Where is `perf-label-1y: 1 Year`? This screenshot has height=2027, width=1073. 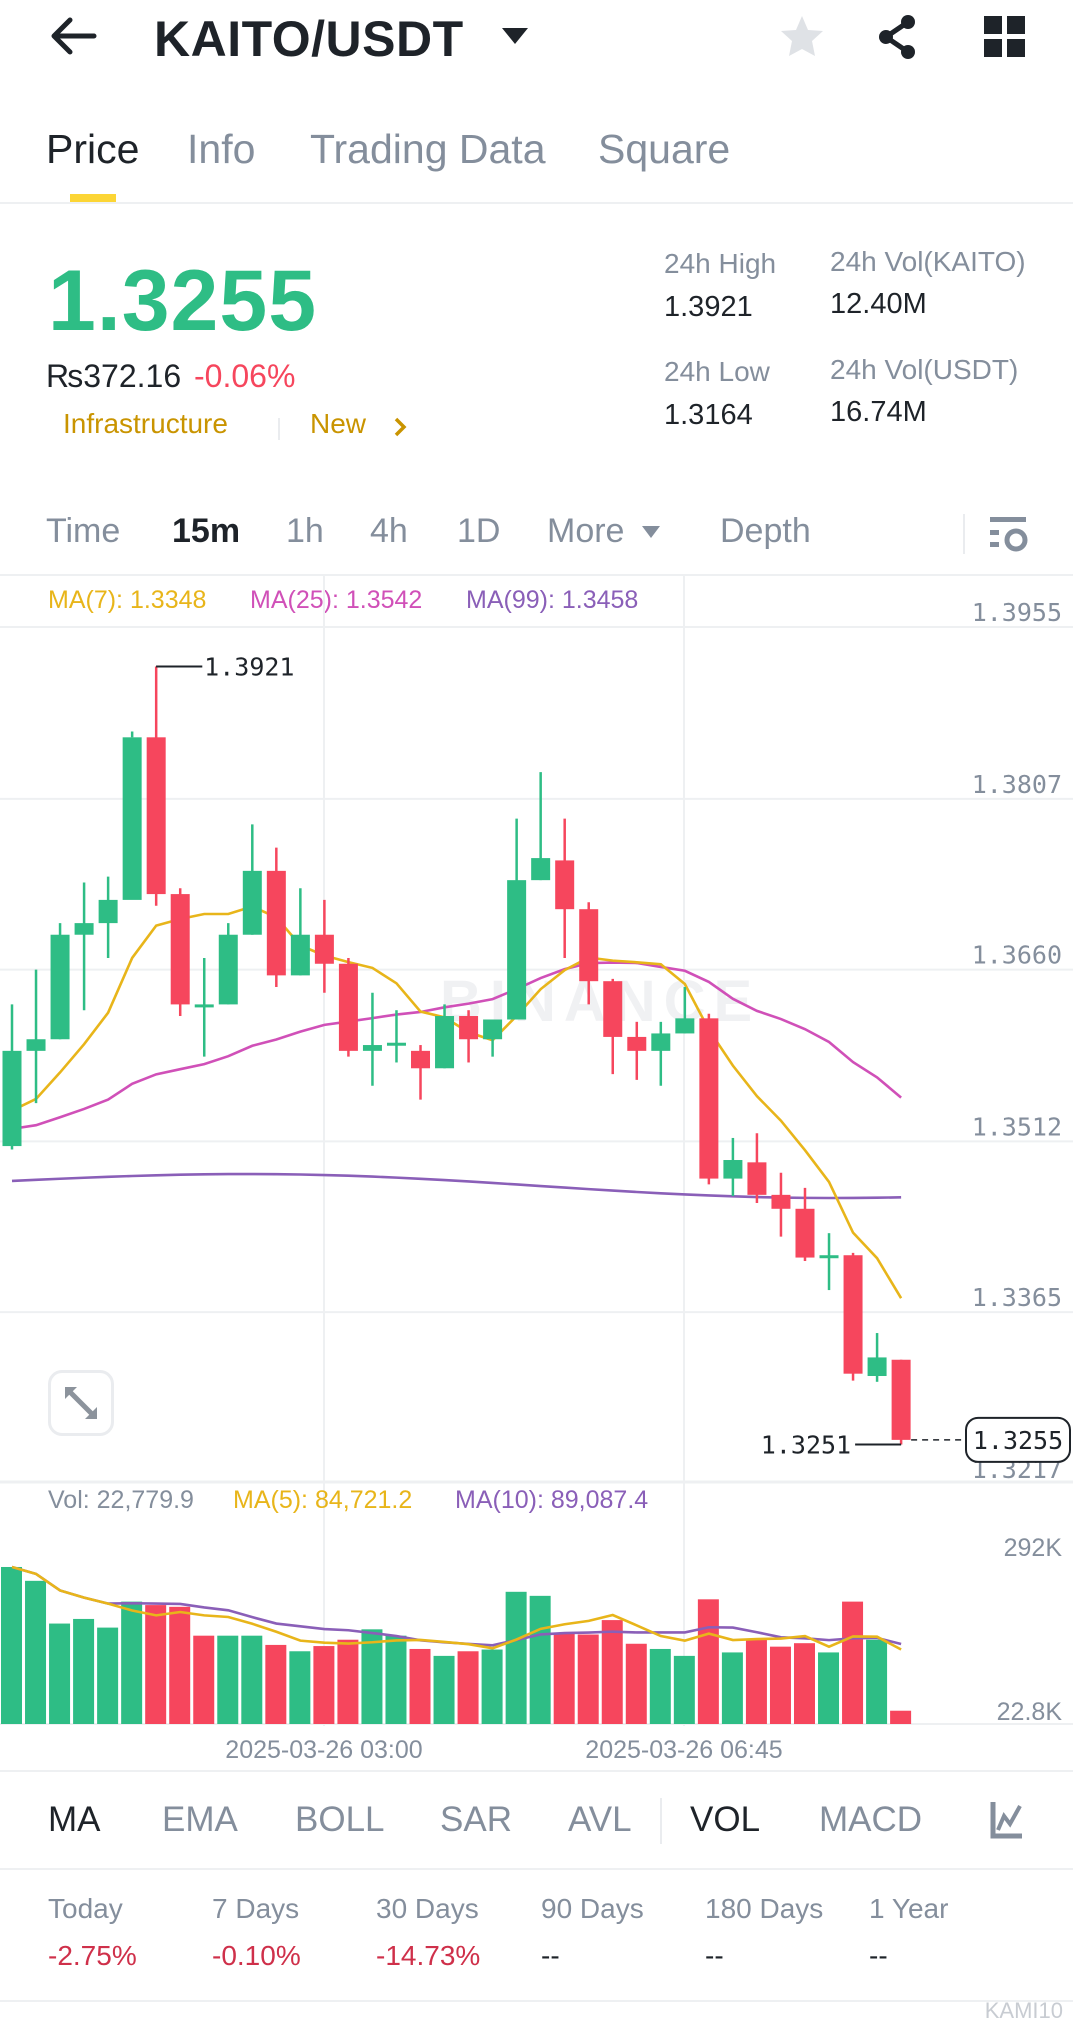
perf-label-1y: 1 Year is located at coordinates (909, 1908).